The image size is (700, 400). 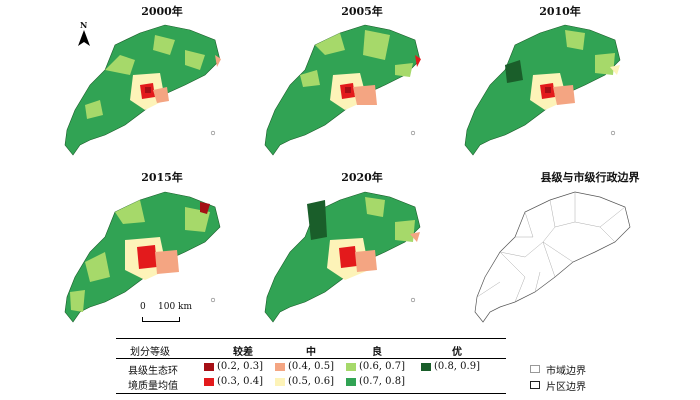 What do you see at coordinates (84, 25) in the screenshot?
I see `north-label: N` at bounding box center [84, 25].